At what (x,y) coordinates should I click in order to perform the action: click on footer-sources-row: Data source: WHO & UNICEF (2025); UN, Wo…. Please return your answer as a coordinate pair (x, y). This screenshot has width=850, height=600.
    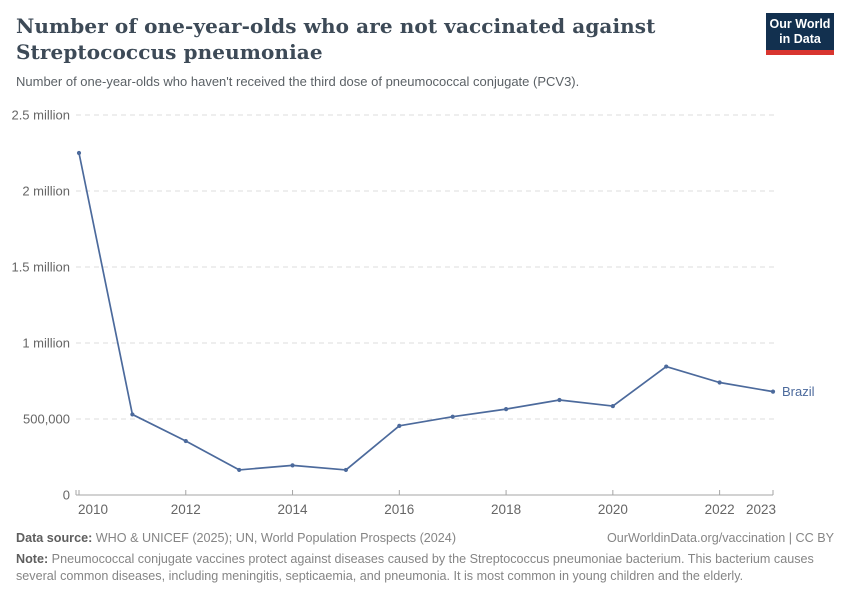
    Looking at the image, I should click on (425, 538).